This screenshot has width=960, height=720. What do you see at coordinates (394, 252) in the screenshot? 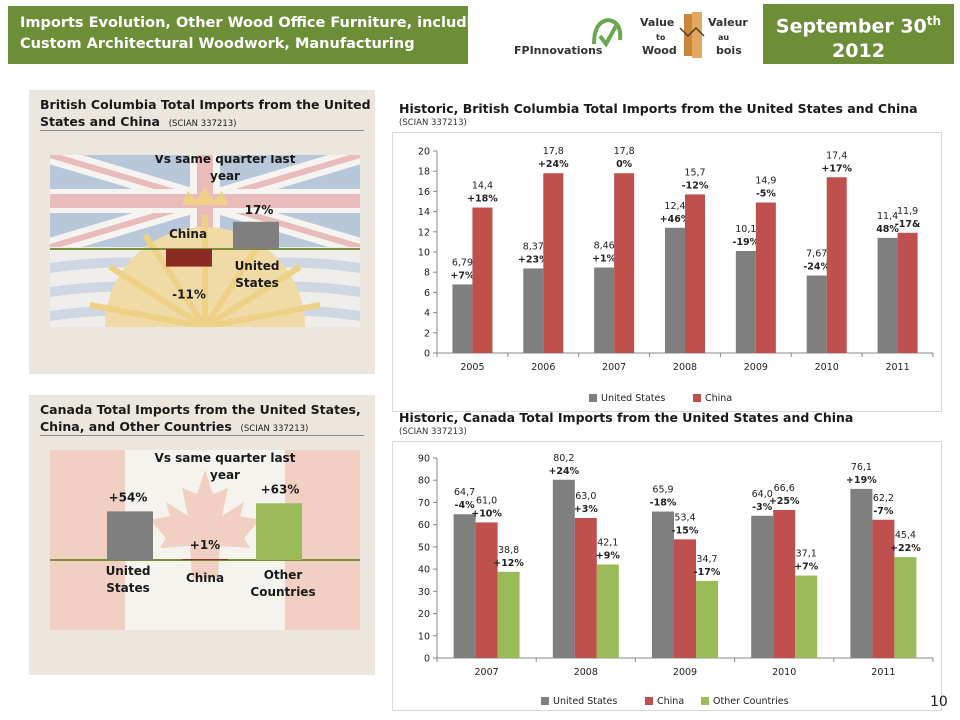
I see `y-axis-title: Millions of dollars` at bounding box center [394, 252].